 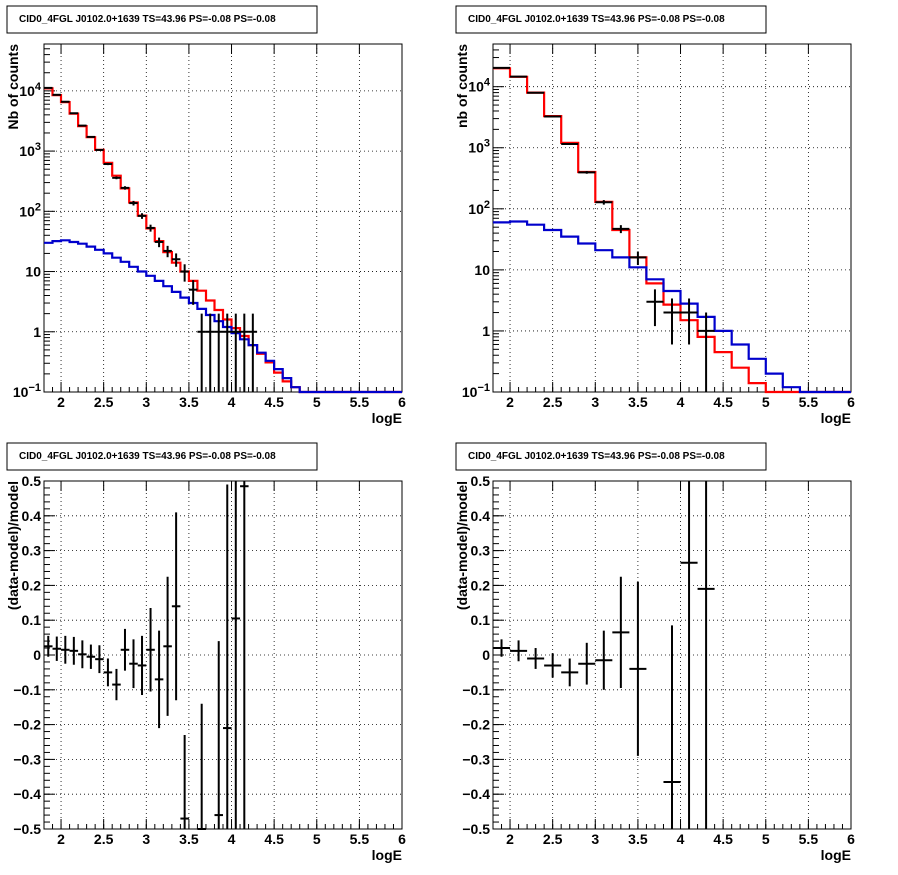 I want to click on y-tick-label: 1, so click(x=37, y=332).